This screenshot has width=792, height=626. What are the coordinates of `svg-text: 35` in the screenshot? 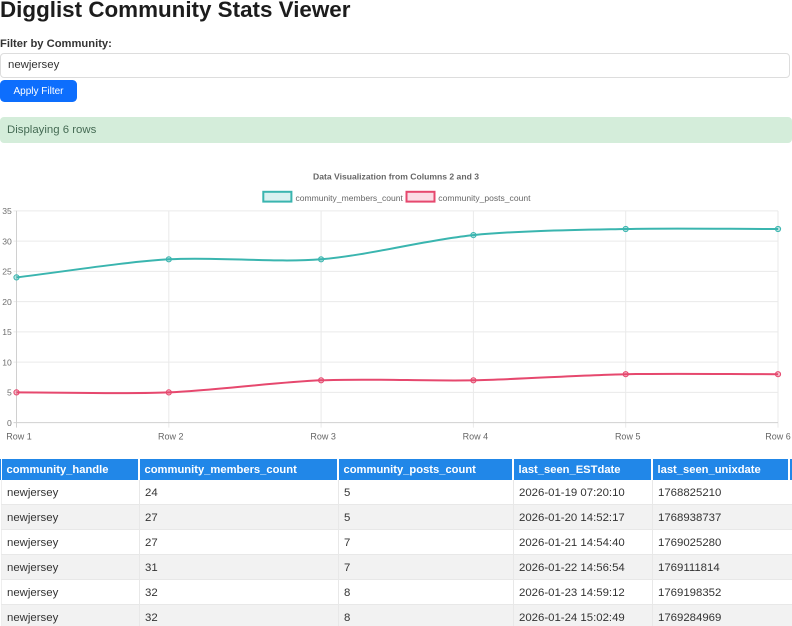 It's located at (7, 211).